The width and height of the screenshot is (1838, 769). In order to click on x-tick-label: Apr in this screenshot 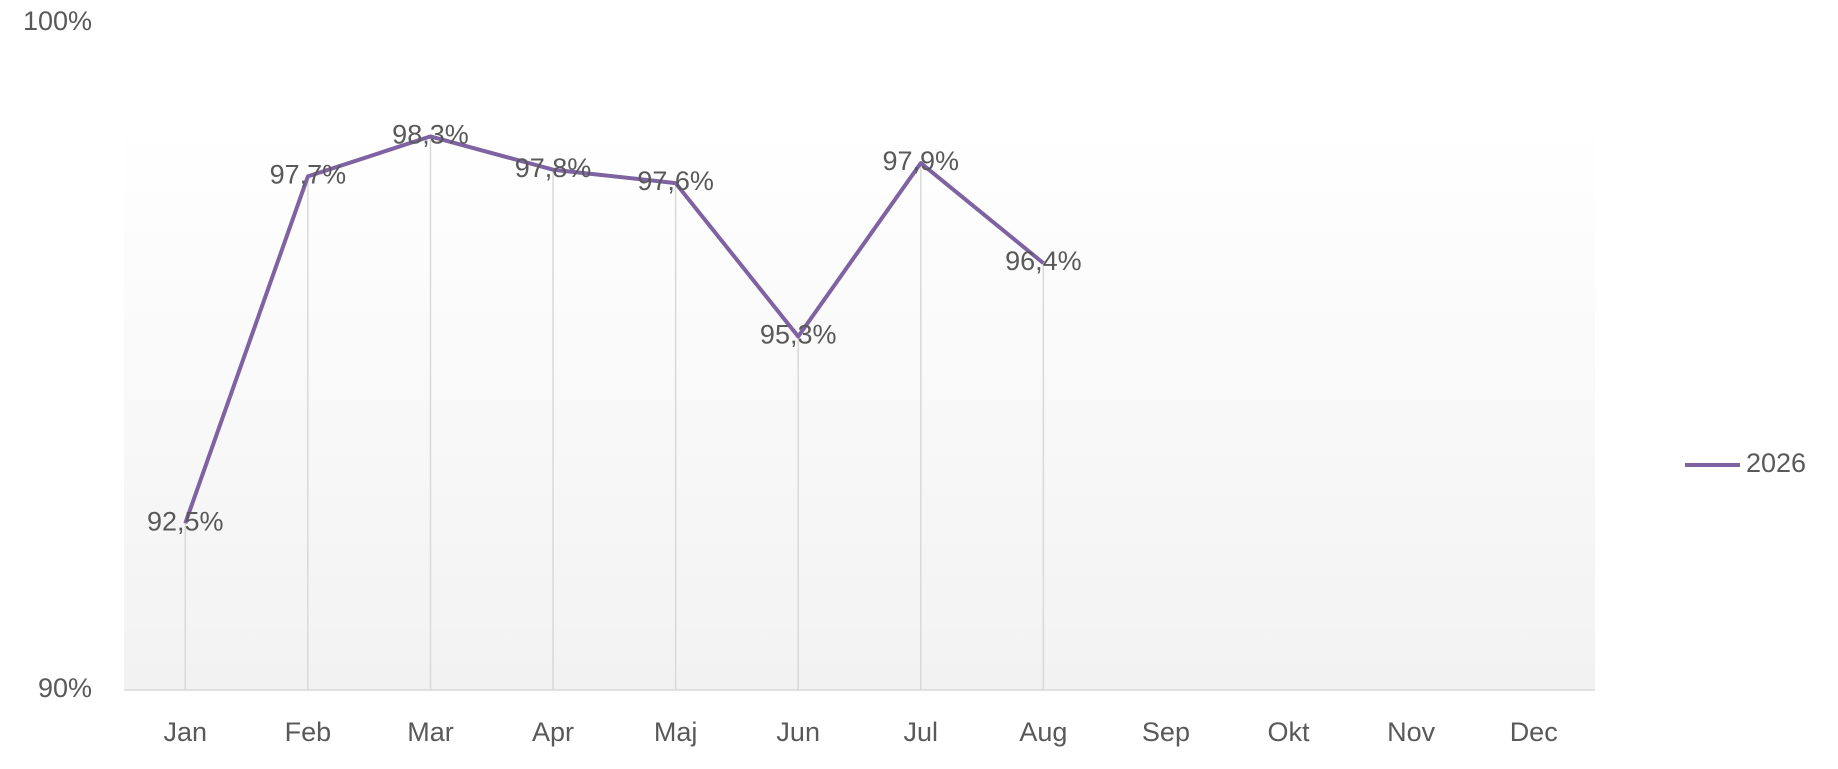, I will do `click(553, 732)`.